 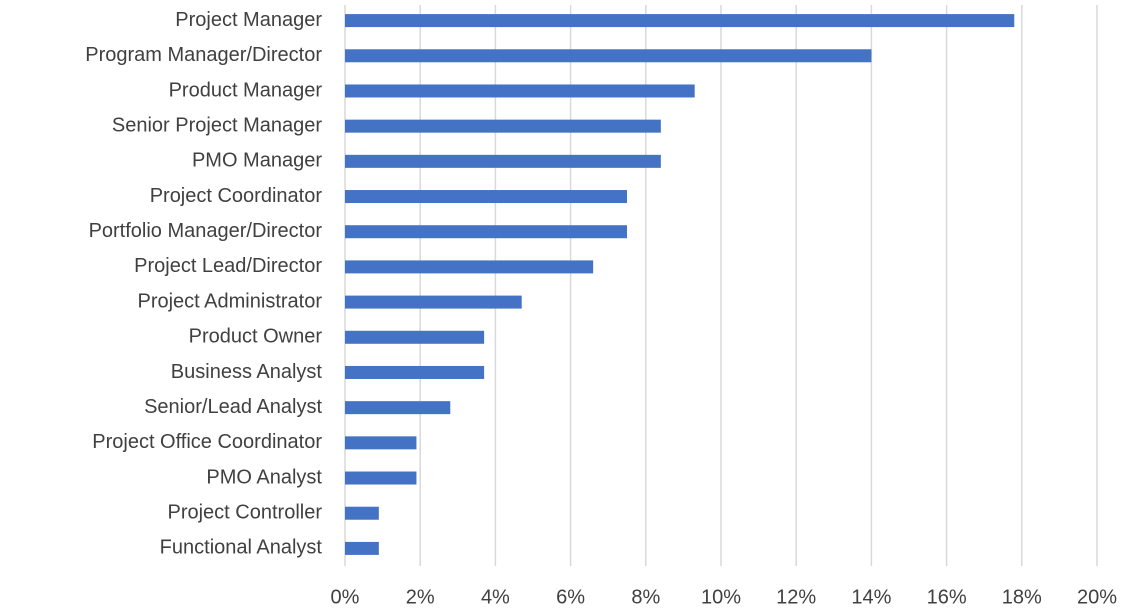 What do you see at coordinates (495, 597) in the screenshot?
I see `x-tick-label: 4%` at bounding box center [495, 597].